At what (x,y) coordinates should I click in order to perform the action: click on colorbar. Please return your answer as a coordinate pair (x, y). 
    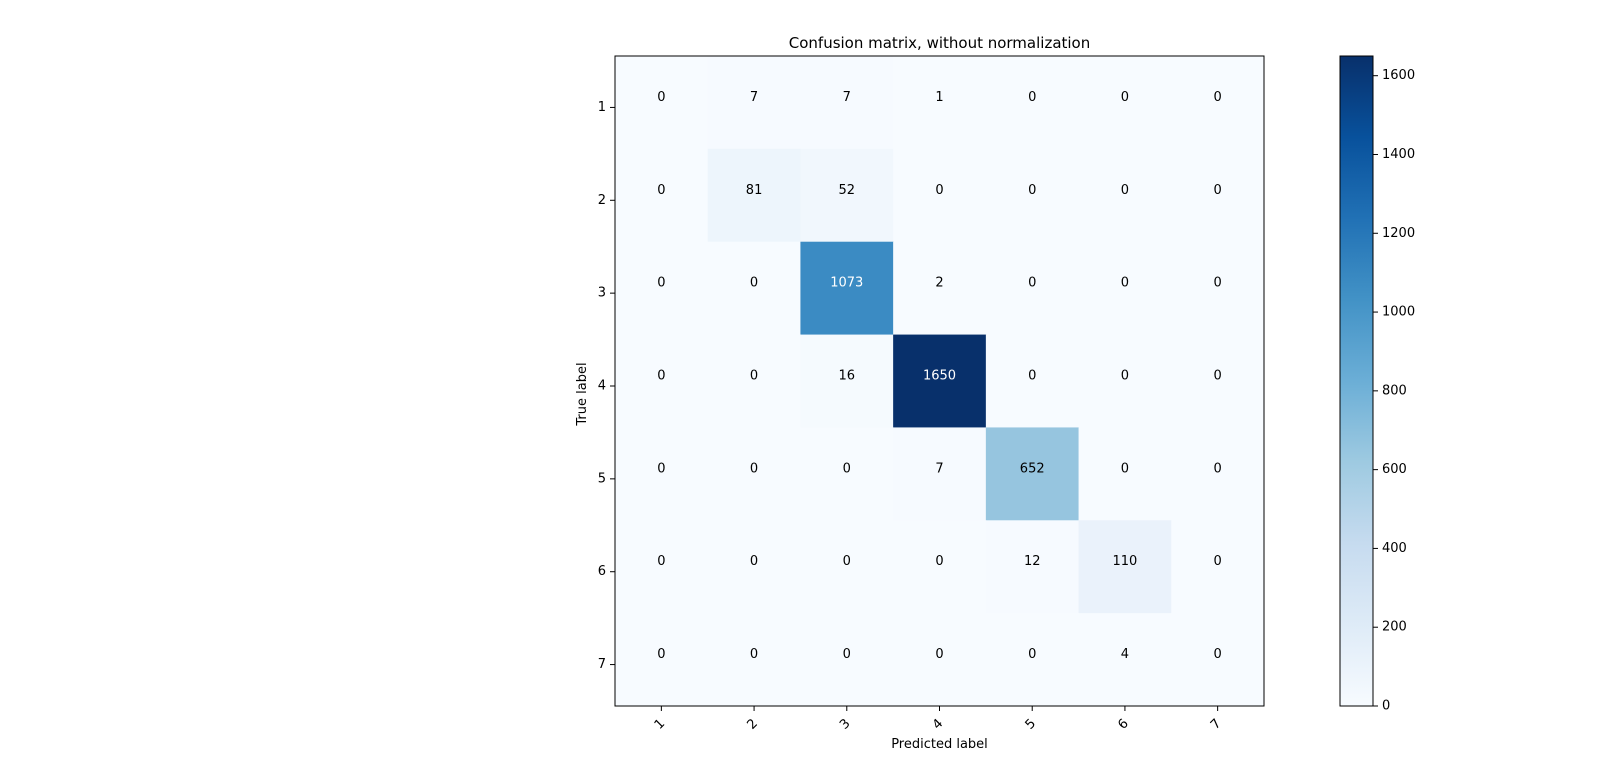
    Looking at the image, I should click on (1356, 381).